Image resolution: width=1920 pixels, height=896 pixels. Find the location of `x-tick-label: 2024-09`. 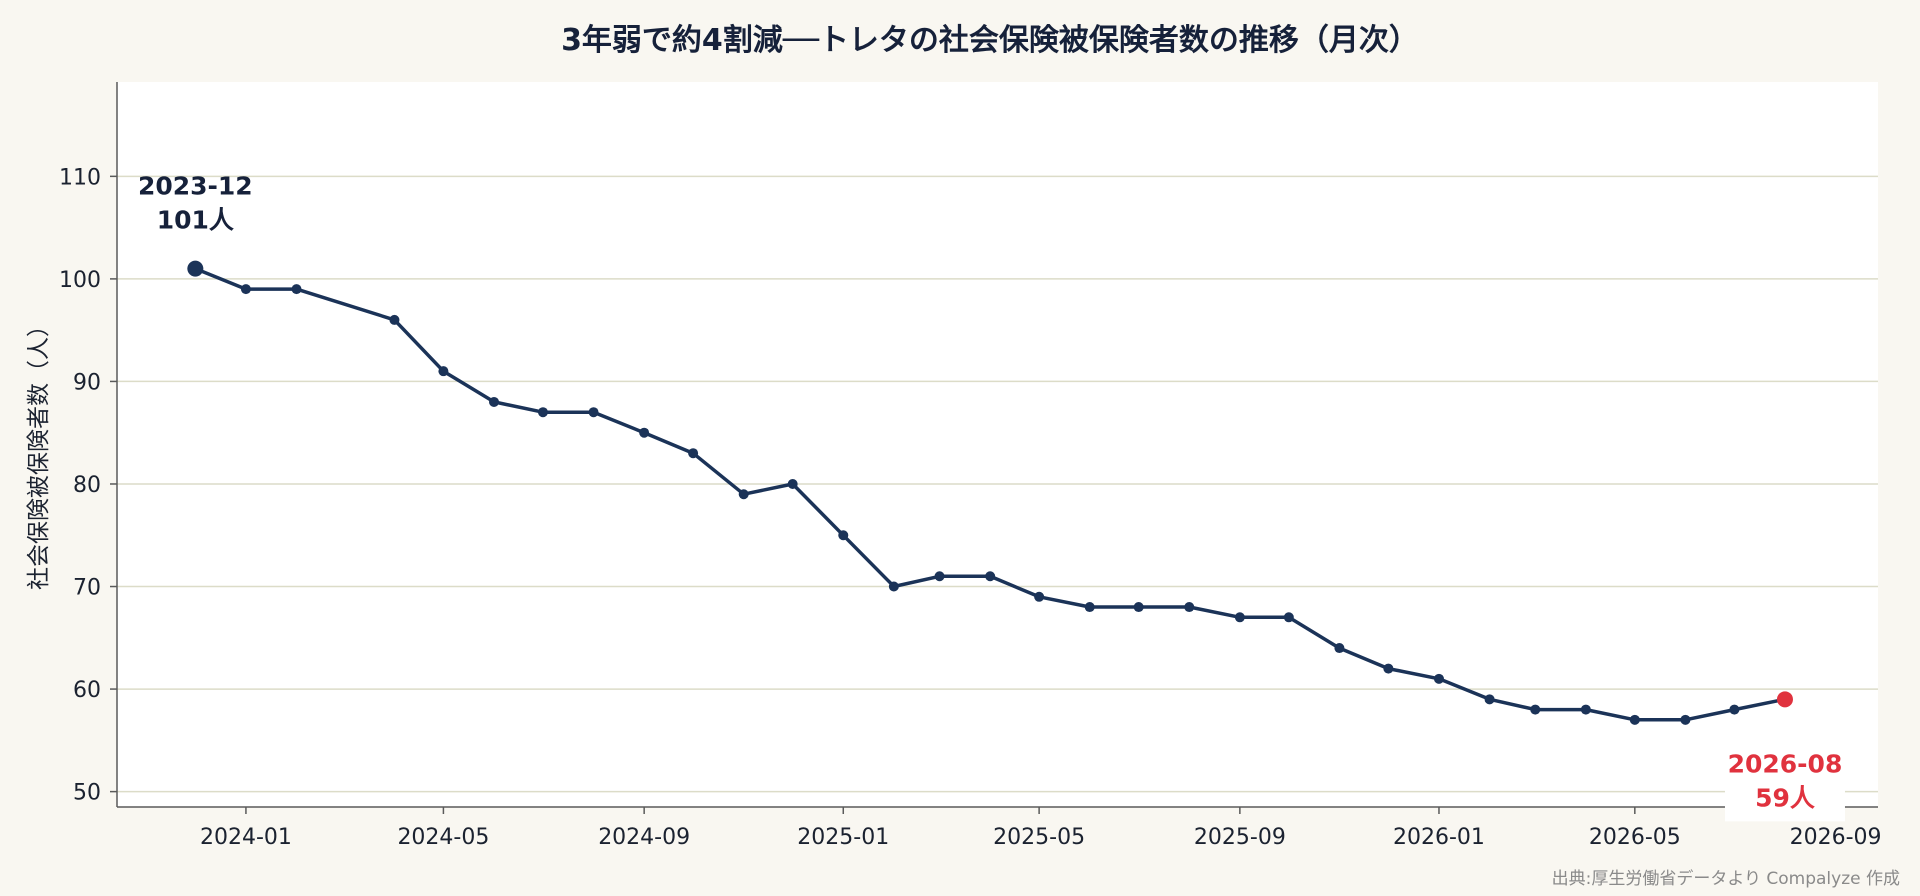

x-tick-label: 2024-09 is located at coordinates (644, 837).